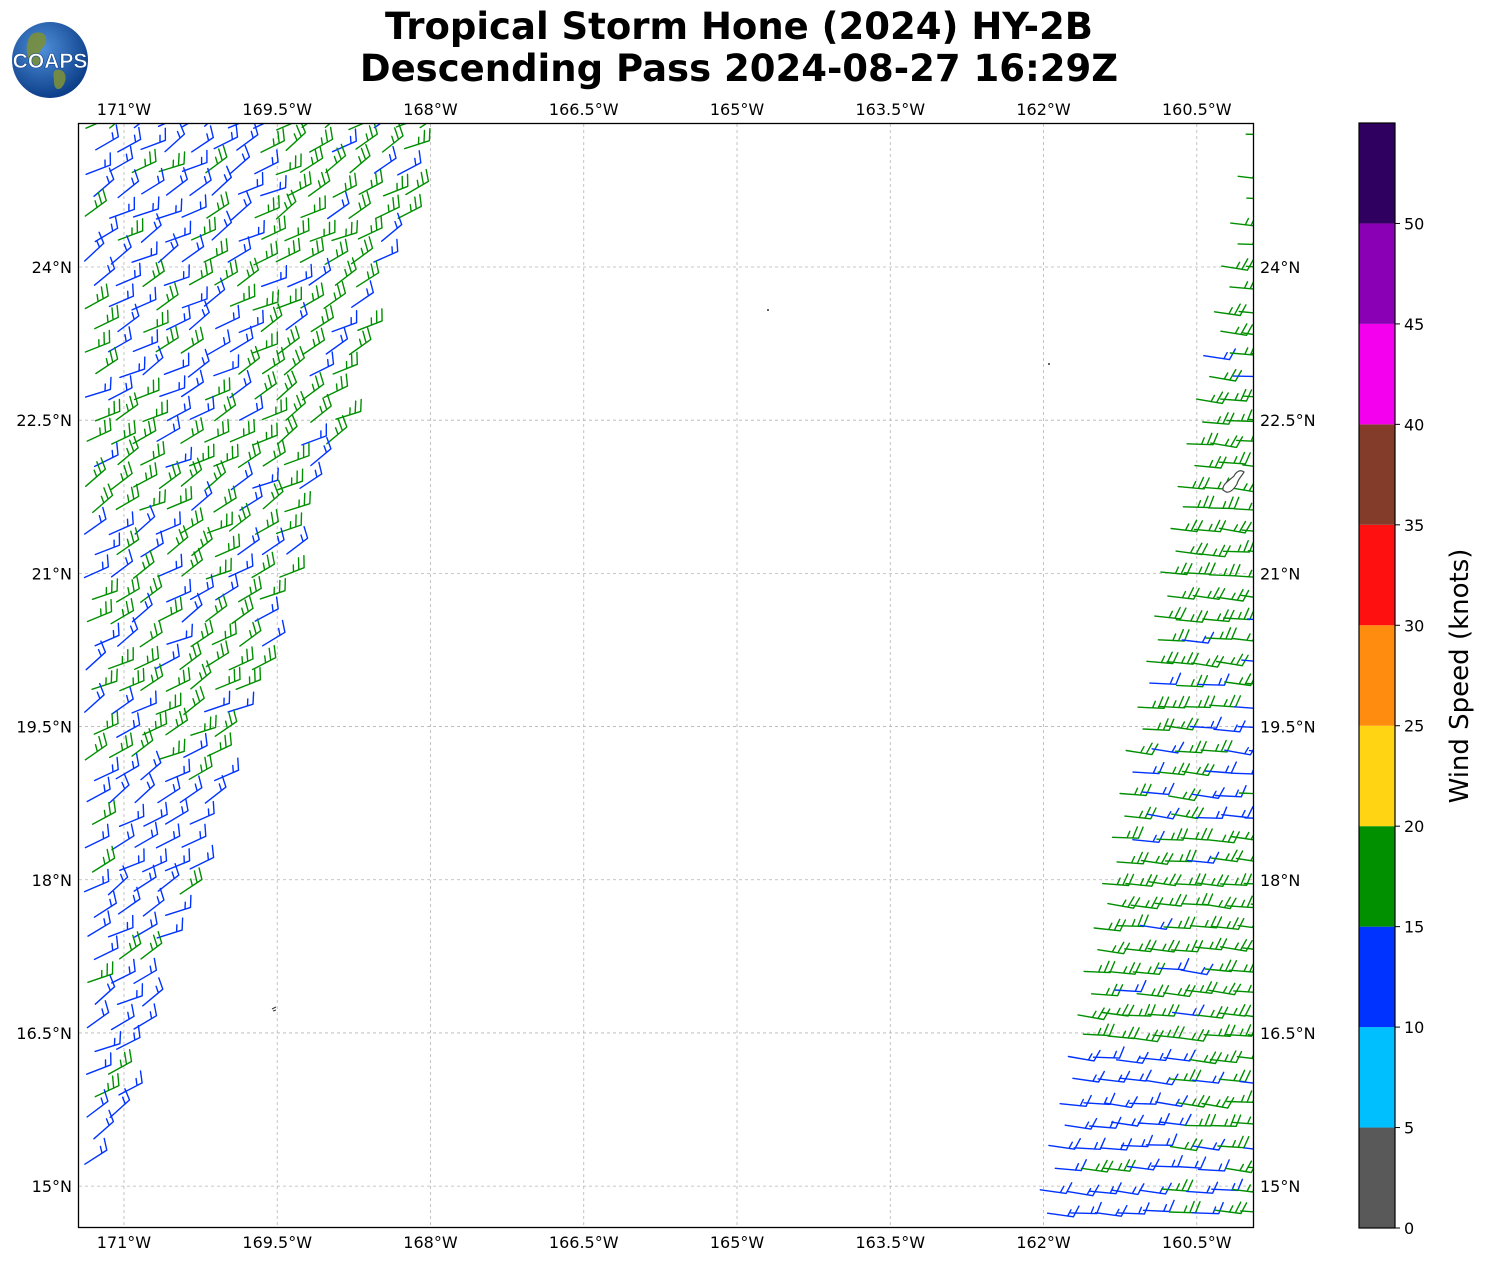 The height and width of the screenshot is (1264, 1495). I want to click on colorbar-segment, so click(1377, 273).